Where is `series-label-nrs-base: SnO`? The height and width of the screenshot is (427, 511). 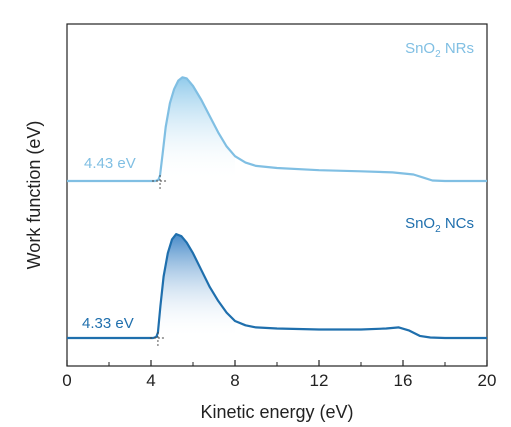 series-label-nrs-base: SnO is located at coordinates (420, 48).